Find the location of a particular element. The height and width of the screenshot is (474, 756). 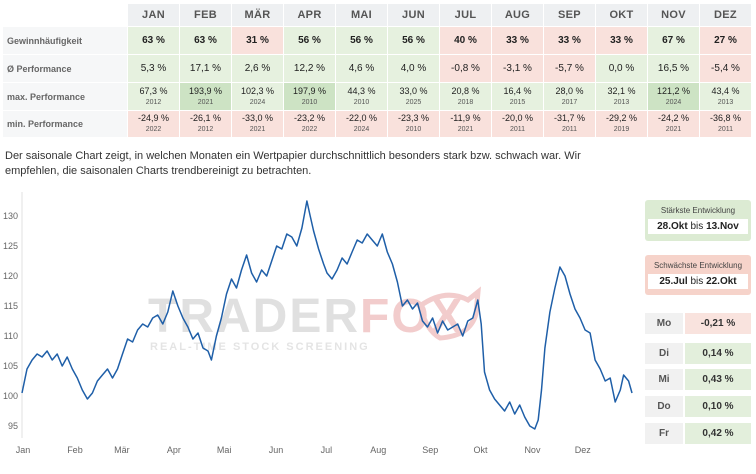

x-tick-label: Nov is located at coordinates (532, 450).